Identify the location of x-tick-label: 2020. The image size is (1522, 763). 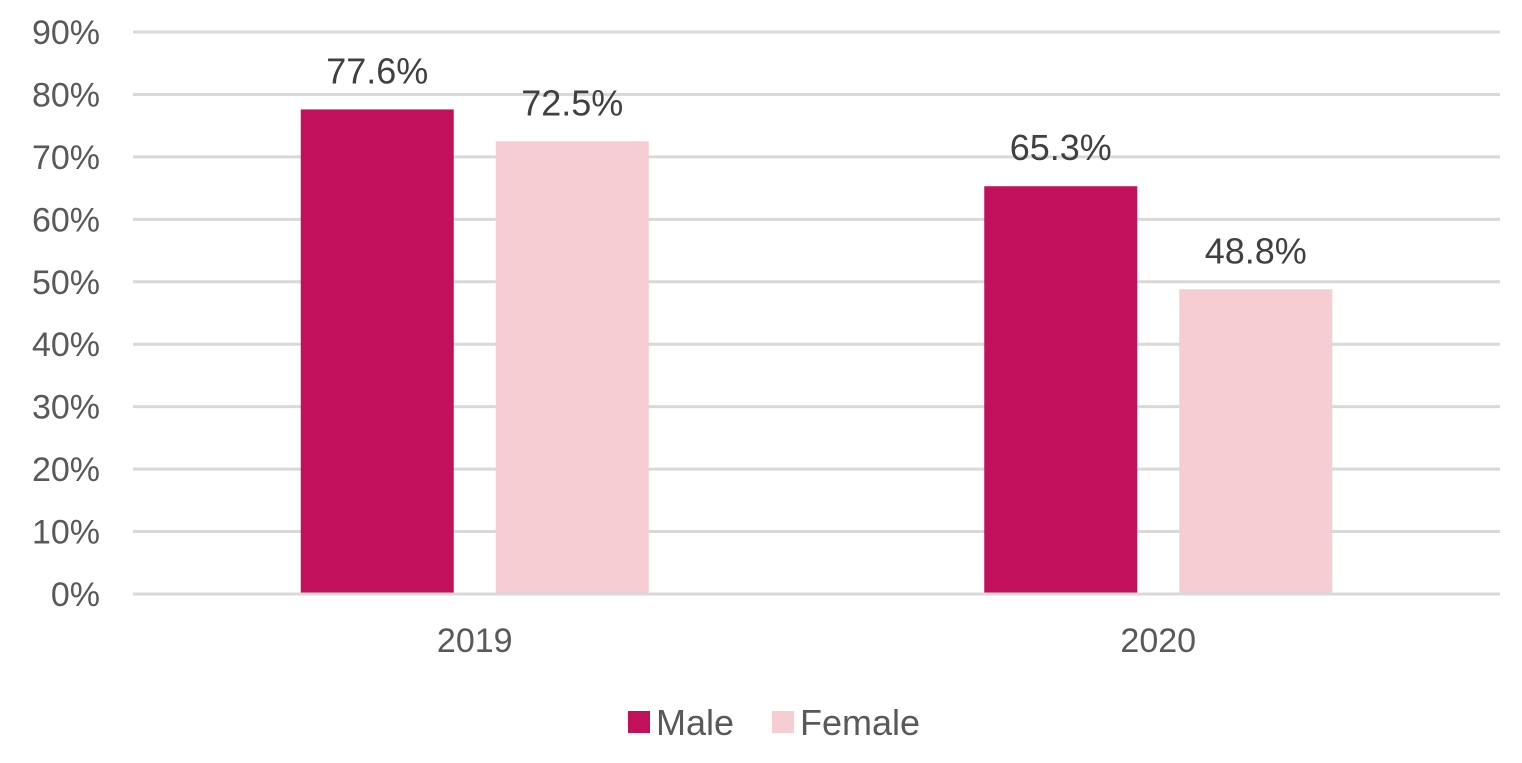
(1158, 641).